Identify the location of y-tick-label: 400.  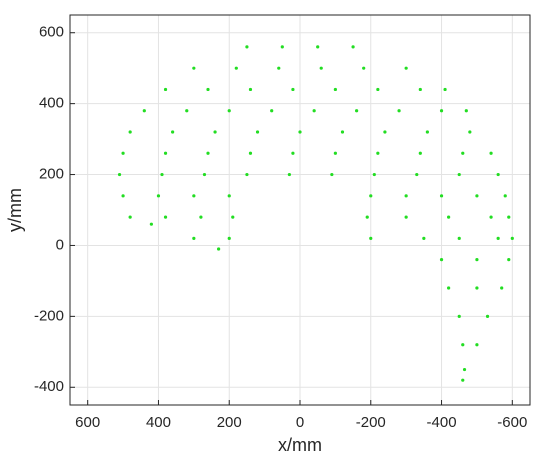
(51, 103).